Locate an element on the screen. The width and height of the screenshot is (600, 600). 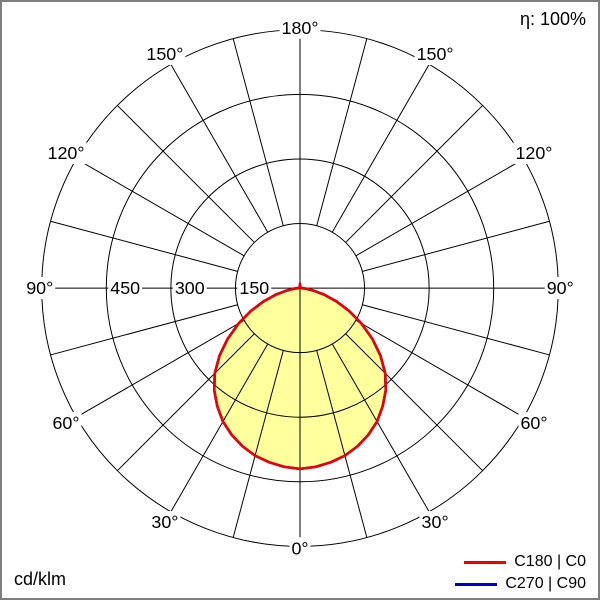
svg-text: 300 is located at coordinates (190, 288).